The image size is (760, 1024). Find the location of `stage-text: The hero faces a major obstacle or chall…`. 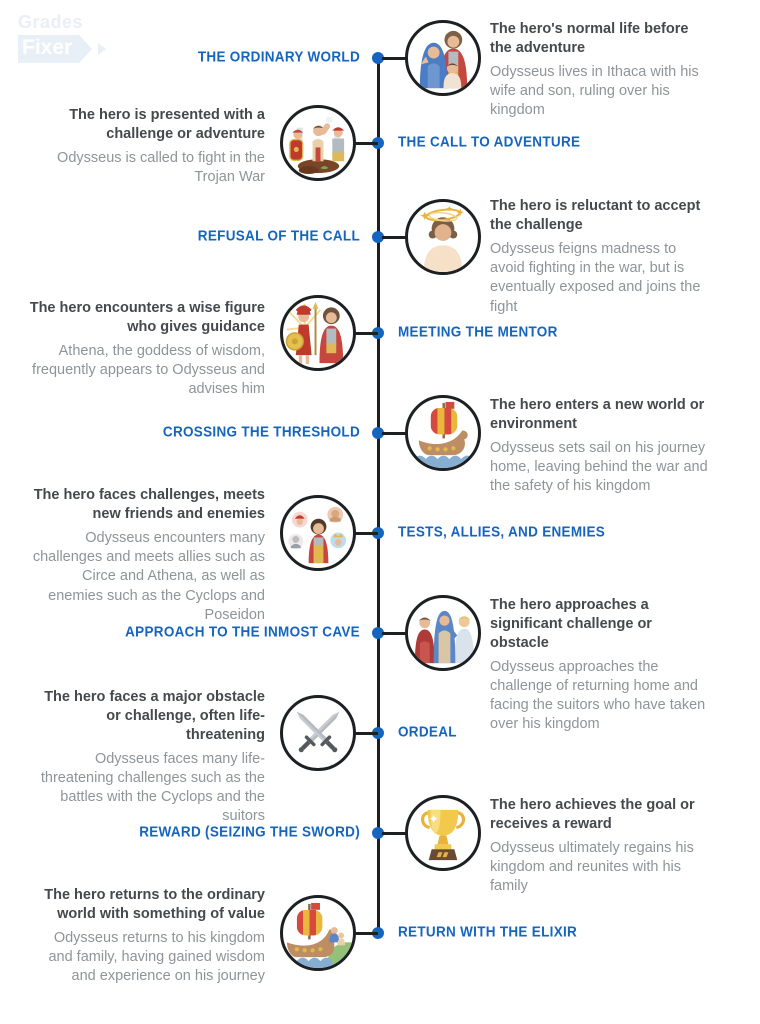

stage-text: The hero faces a major obstacle or chall… is located at coordinates (146, 757).